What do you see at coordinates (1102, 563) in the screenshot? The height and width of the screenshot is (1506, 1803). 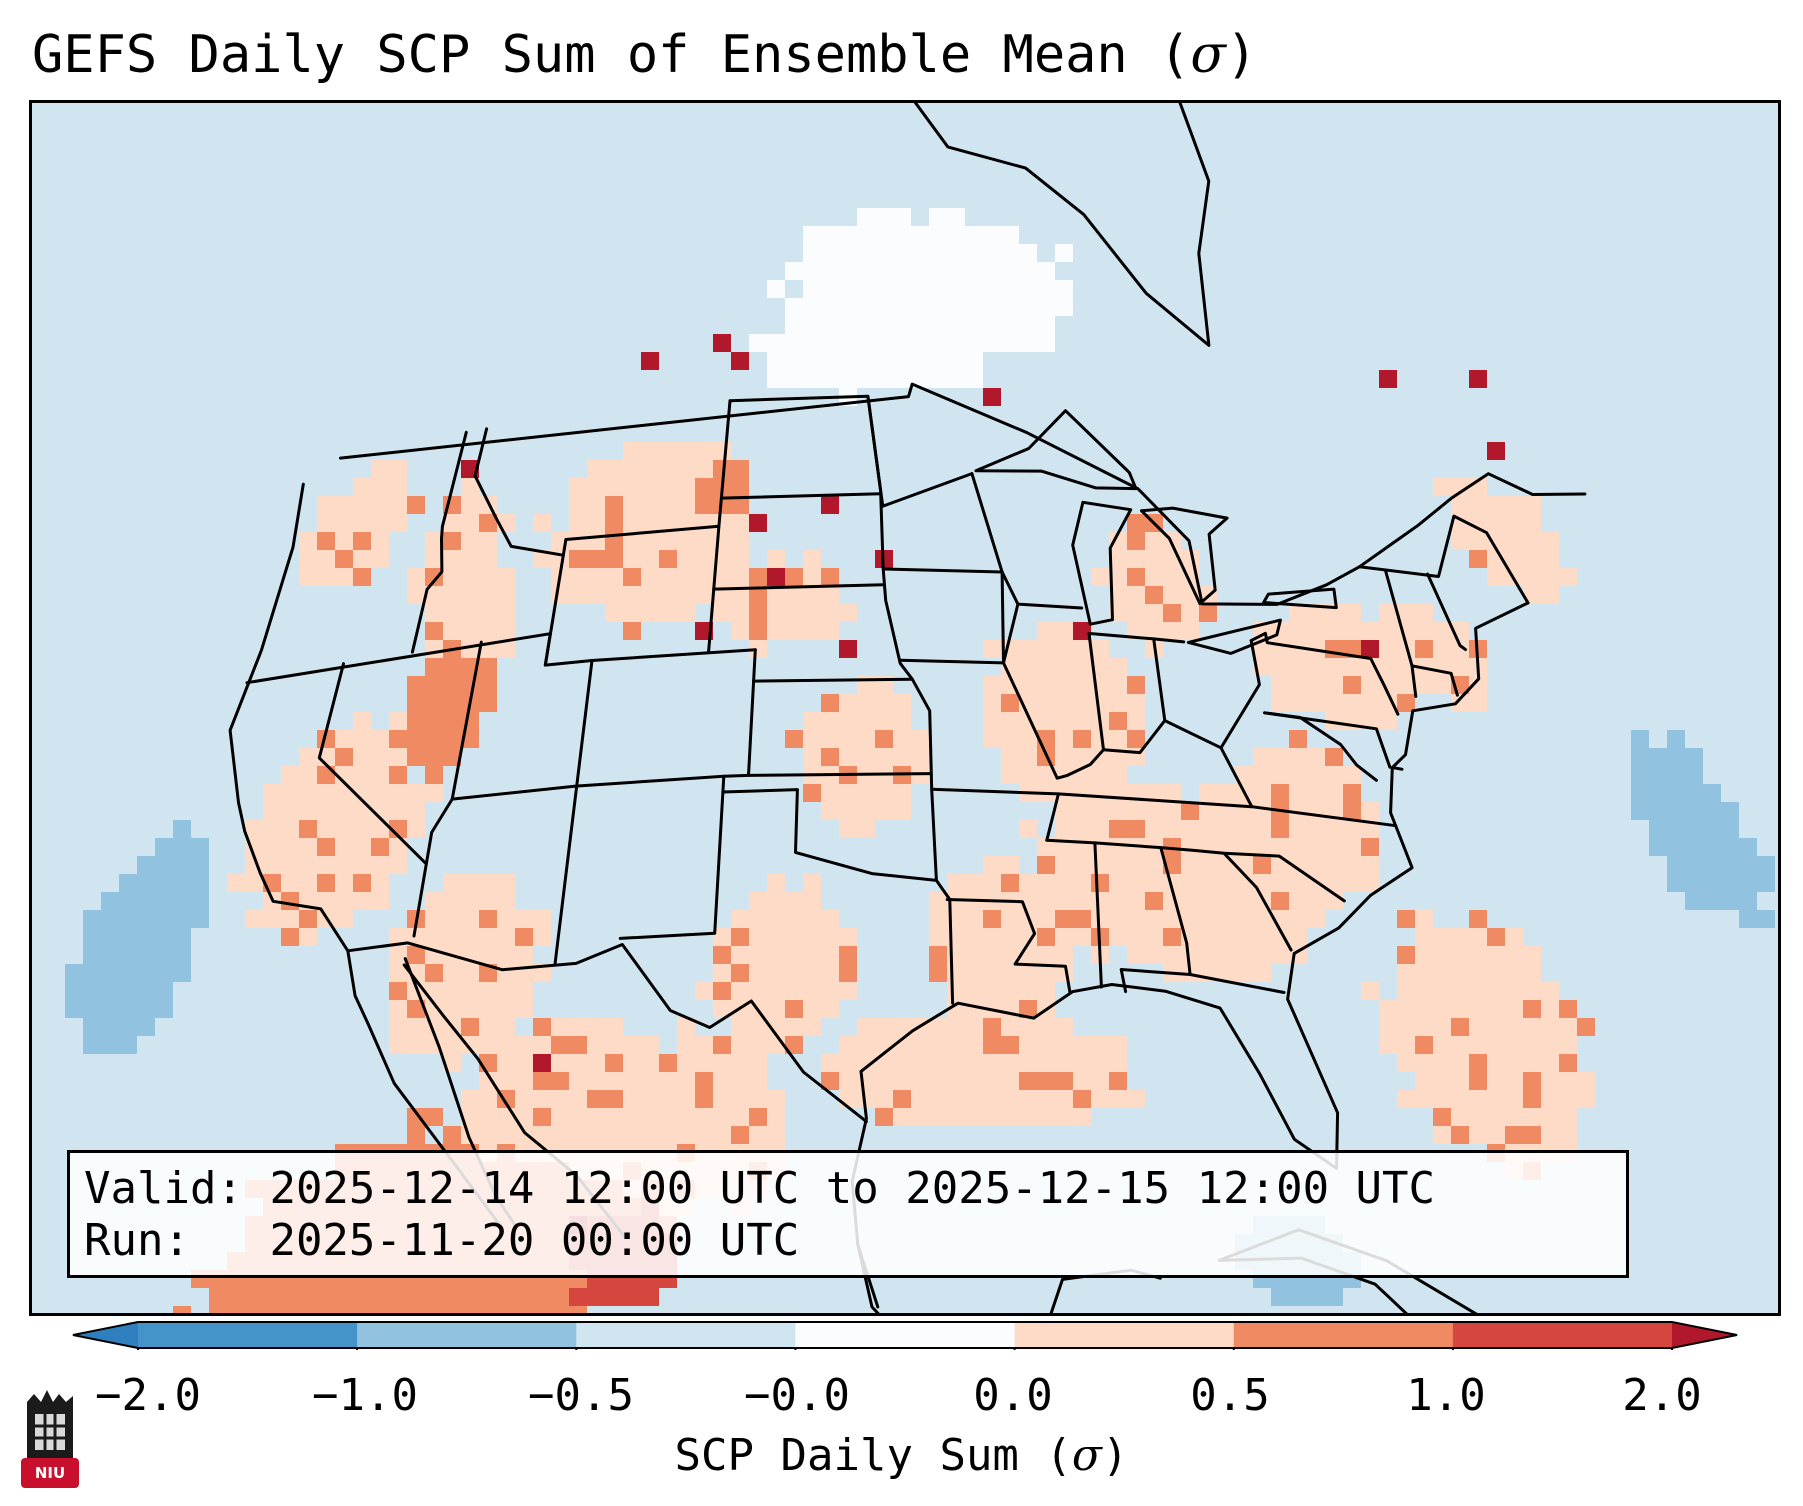 I see `lake-michigan` at bounding box center [1102, 563].